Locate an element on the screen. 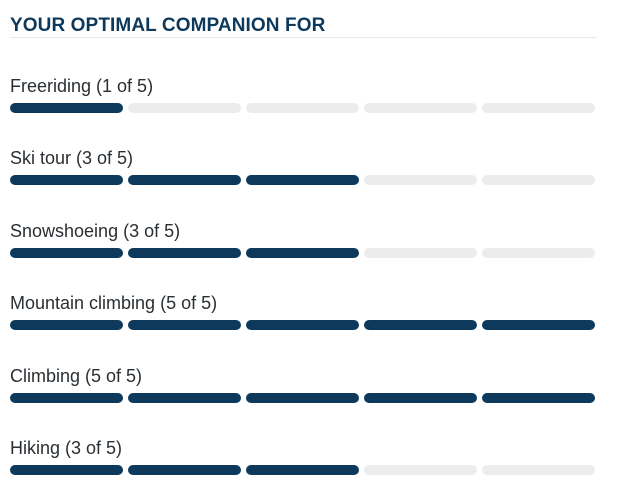  rating-label: Freeriding (1 of 5) is located at coordinates (82, 86).